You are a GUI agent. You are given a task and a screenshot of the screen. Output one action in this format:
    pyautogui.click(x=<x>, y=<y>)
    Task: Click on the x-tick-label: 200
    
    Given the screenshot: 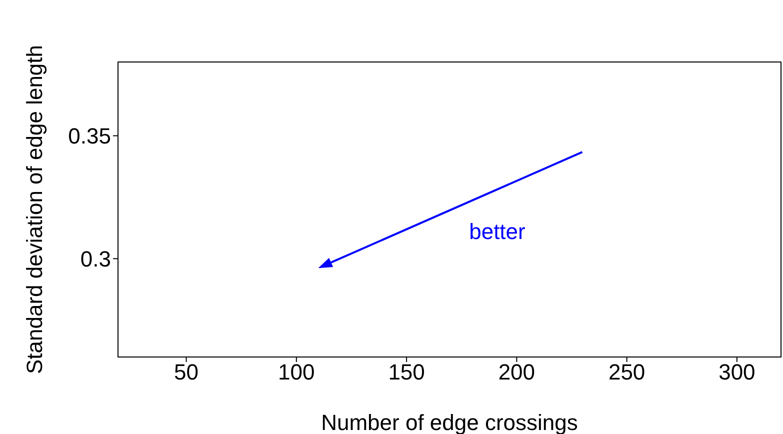 What is the action you would take?
    pyautogui.click(x=517, y=372)
    